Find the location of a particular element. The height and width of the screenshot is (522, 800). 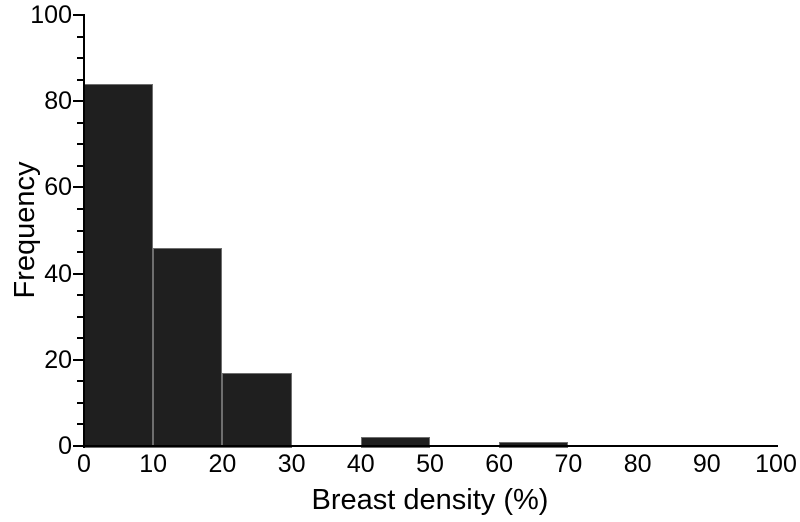

x-tick-label: 40 is located at coordinates (360, 464).